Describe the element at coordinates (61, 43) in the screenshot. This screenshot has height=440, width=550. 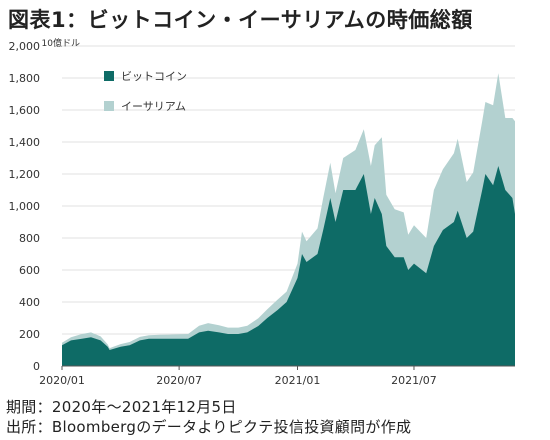
I see `y-unit-label: 10億ドル` at that location.